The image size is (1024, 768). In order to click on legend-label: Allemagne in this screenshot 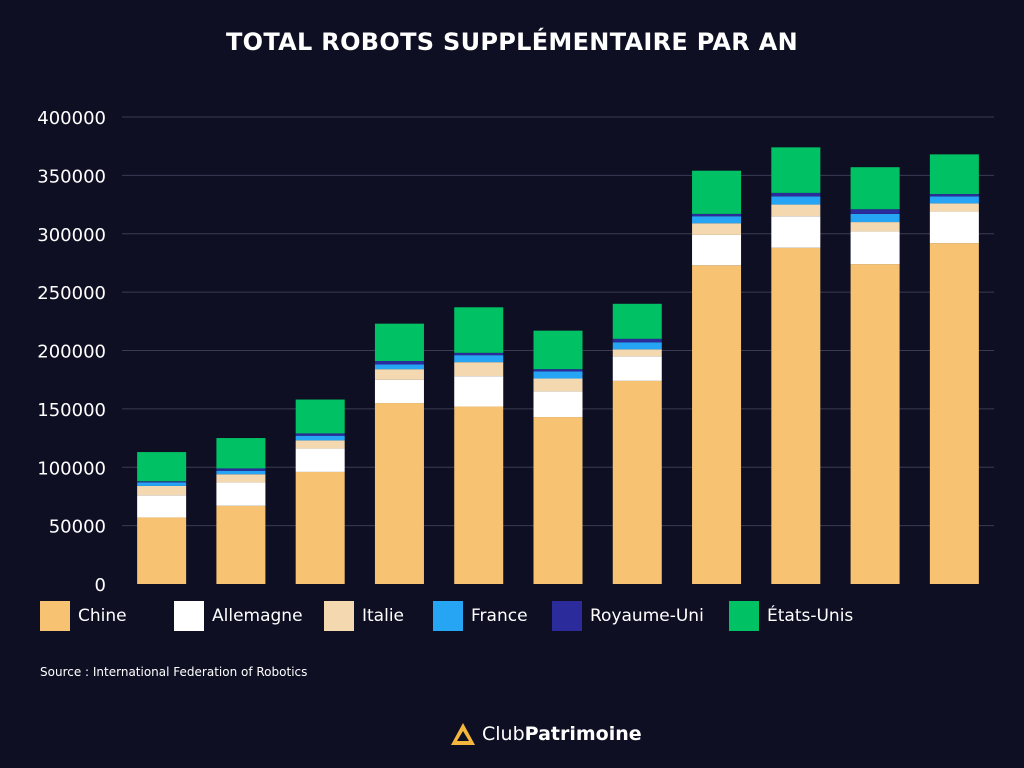, I will do `click(257, 616)`.